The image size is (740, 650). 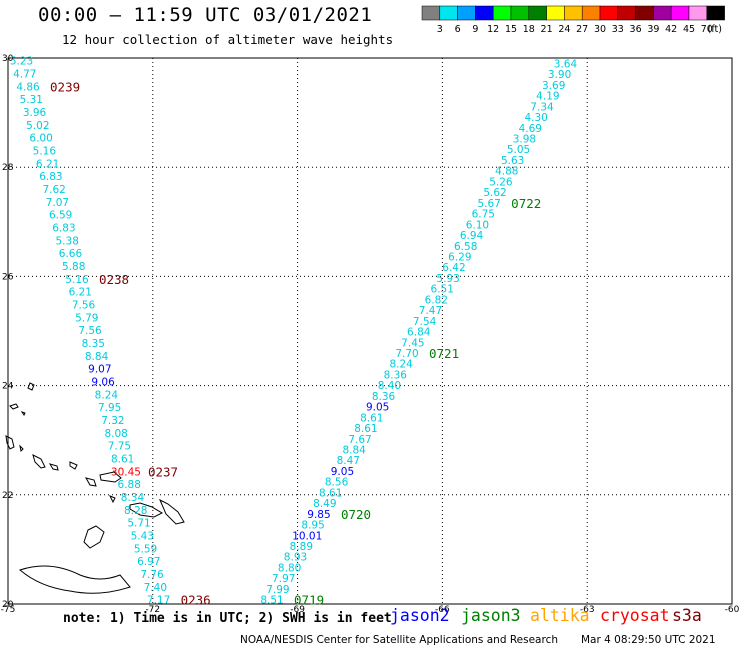 I want to click on wave-height-value: 3.69, so click(x=553, y=86).